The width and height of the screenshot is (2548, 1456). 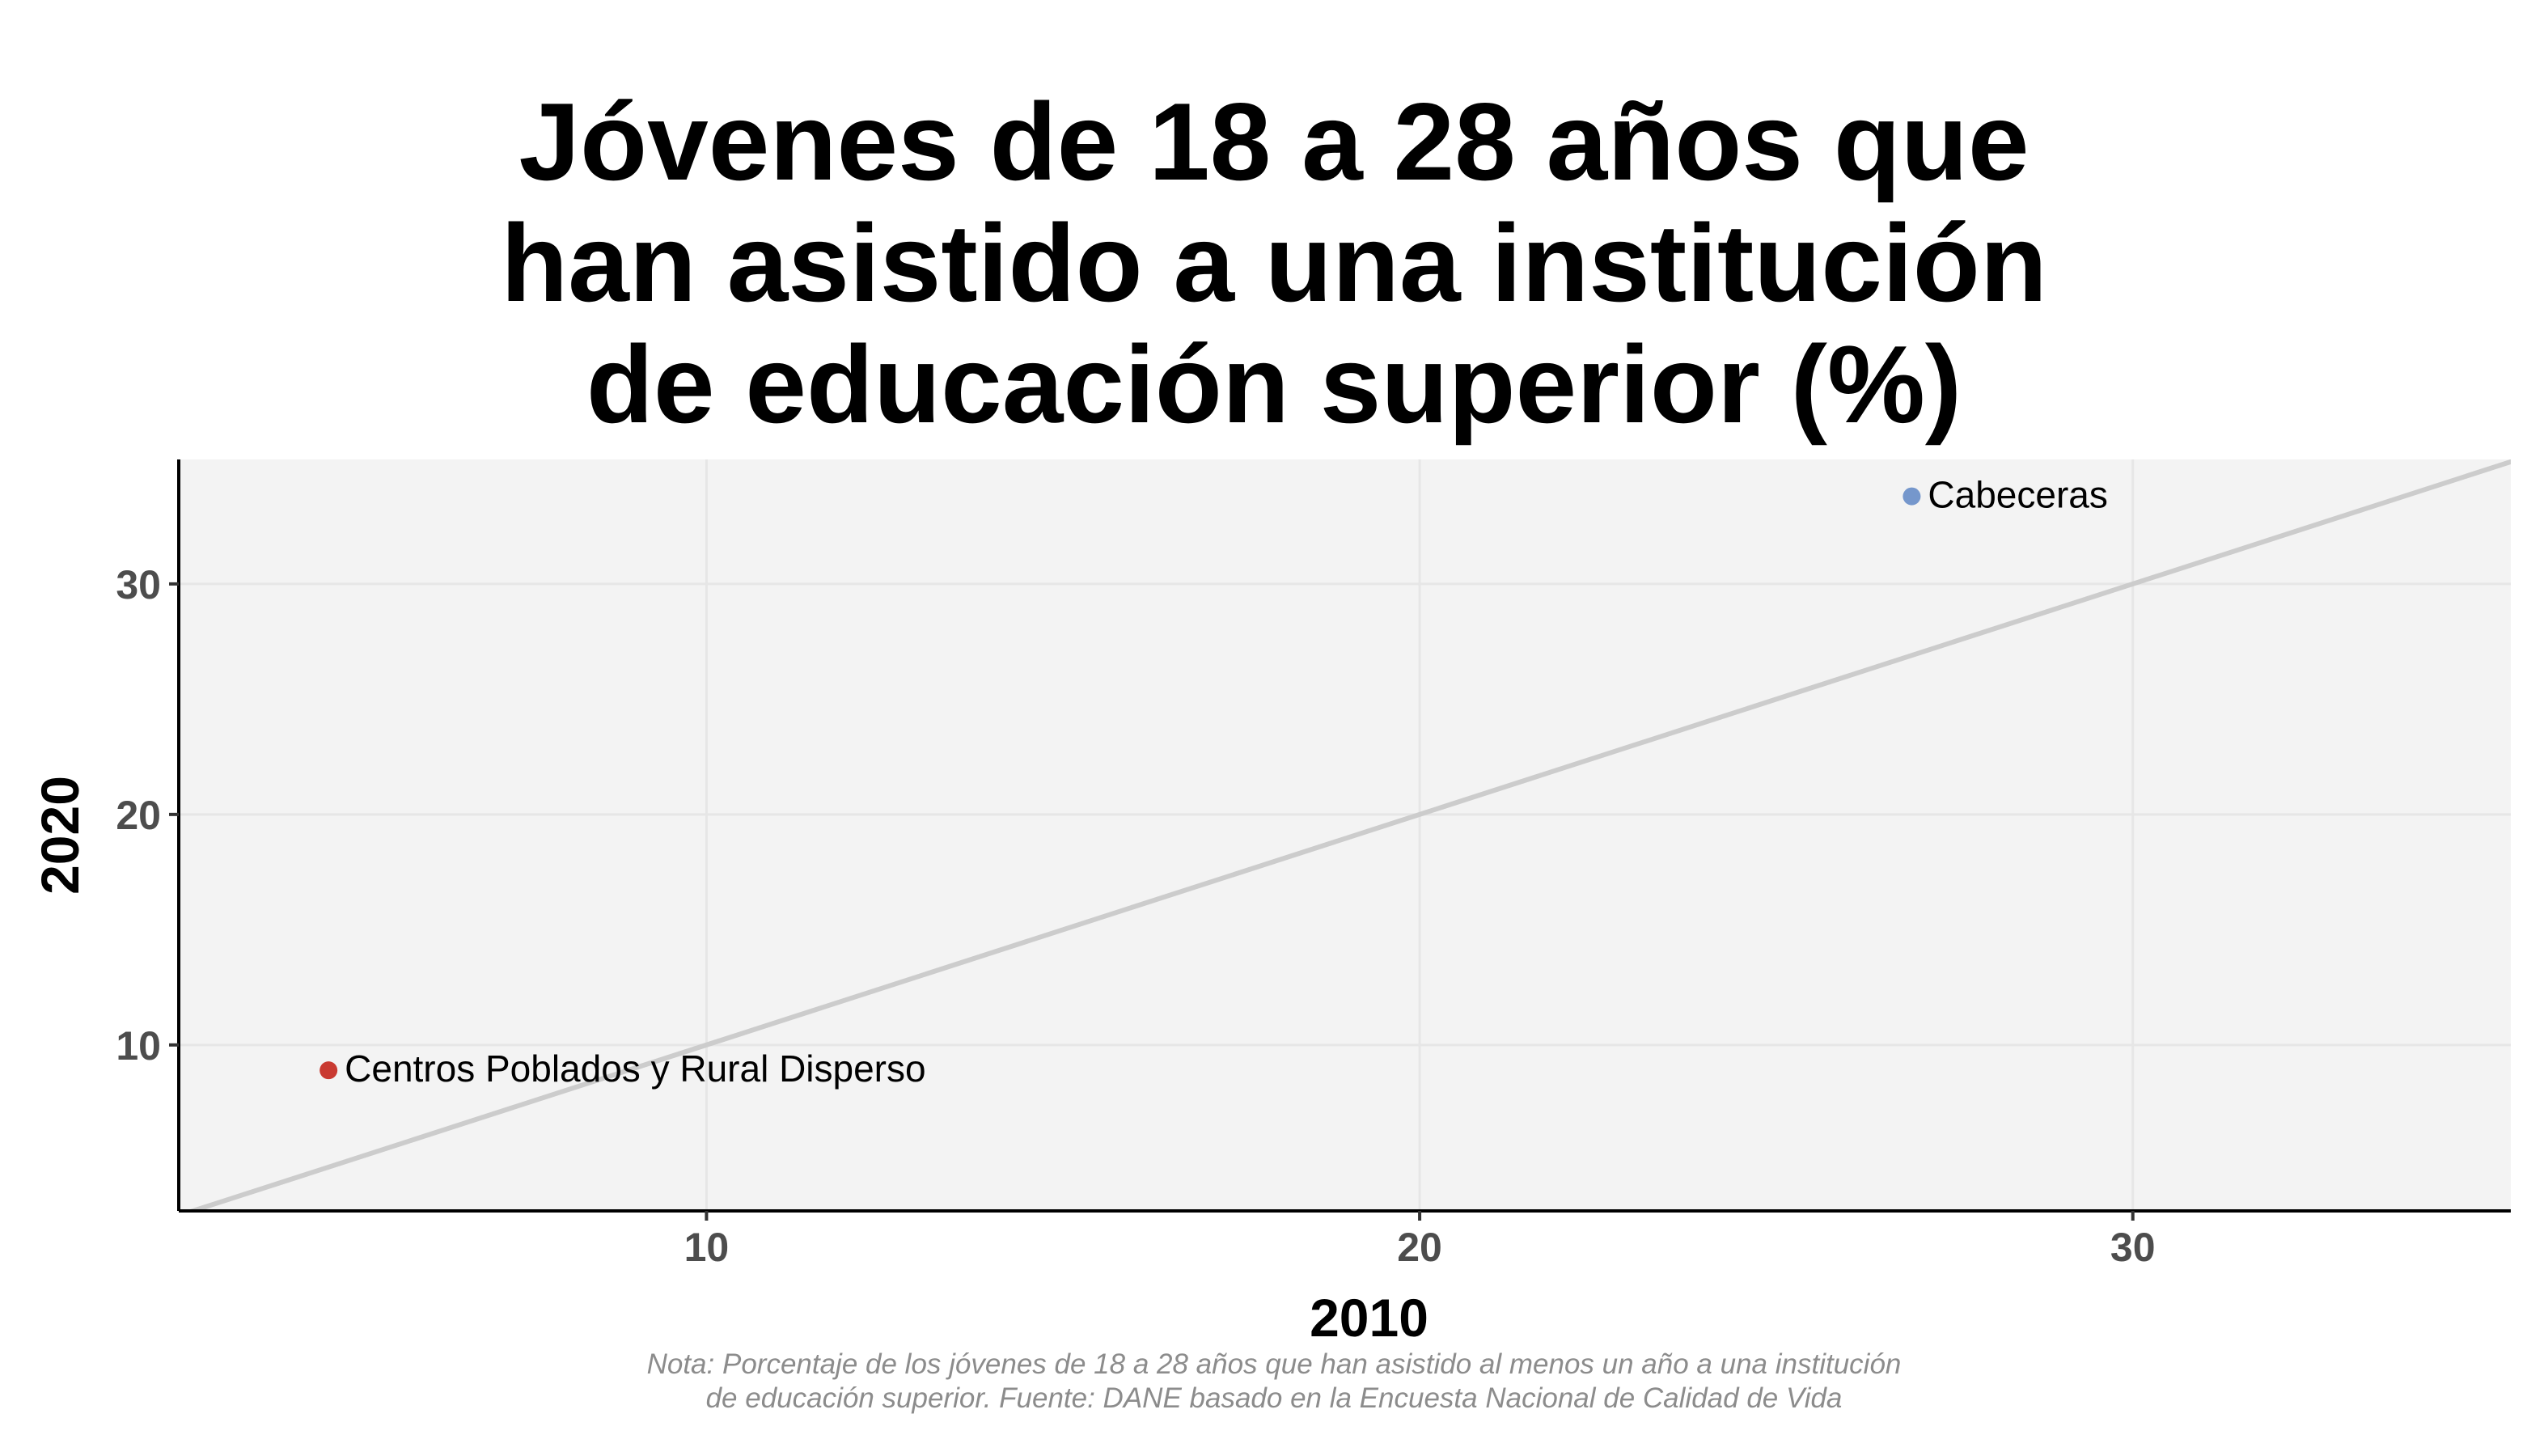 I want to click on data-point-label-1: Centros Poblados y Rural Disperso, so click(x=635, y=1069).